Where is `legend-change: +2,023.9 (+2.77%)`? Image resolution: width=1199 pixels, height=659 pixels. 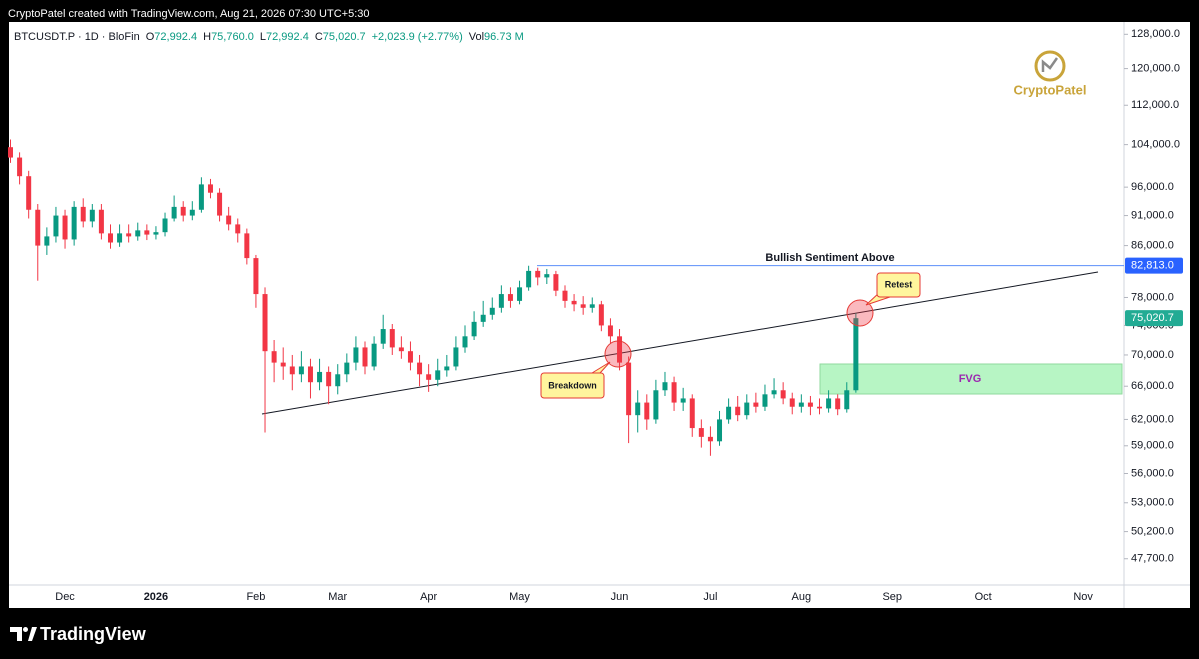
legend-change: +2,023.9 (+2.77%) is located at coordinates (417, 37).